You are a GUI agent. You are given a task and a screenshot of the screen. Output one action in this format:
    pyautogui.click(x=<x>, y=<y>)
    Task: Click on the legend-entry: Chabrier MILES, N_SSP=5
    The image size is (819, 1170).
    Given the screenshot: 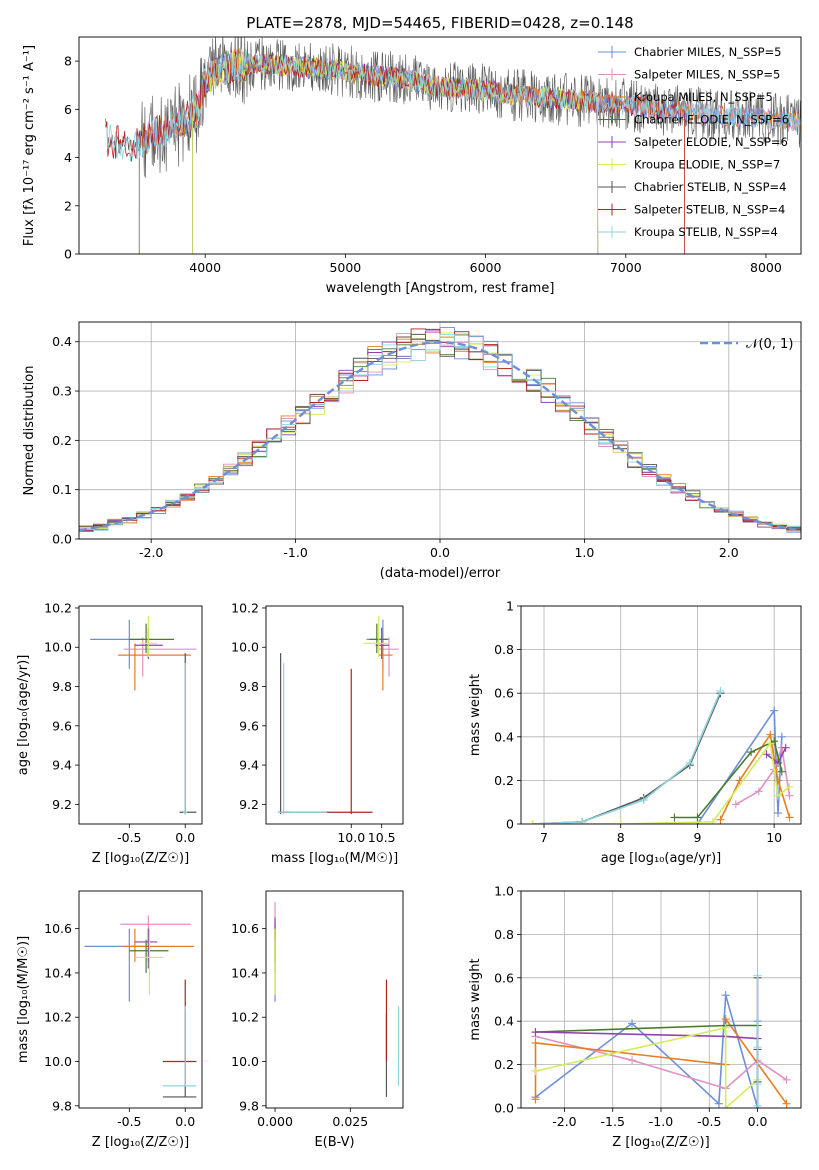 What is the action you would take?
    pyautogui.click(x=707, y=52)
    